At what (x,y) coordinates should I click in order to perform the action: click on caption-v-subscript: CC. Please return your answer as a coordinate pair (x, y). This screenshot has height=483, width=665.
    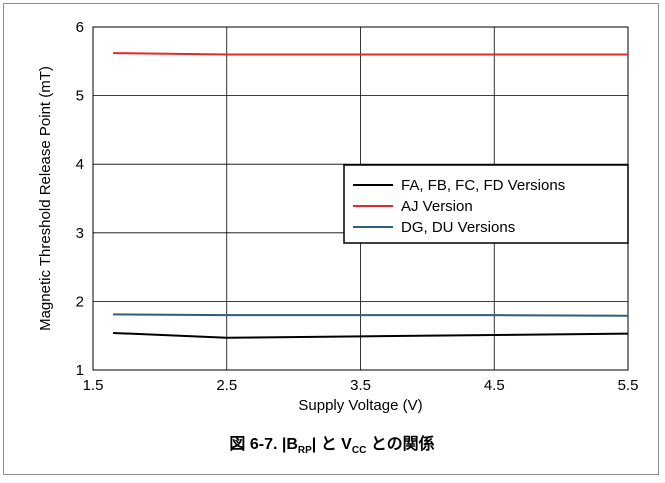
    Looking at the image, I should click on (359, 450).